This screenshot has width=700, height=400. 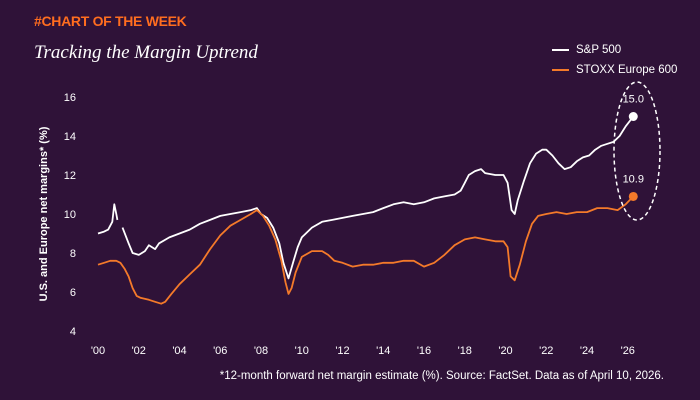 I want to click on legend-item-sp500: S&P 500, so click(x=614, y=50).